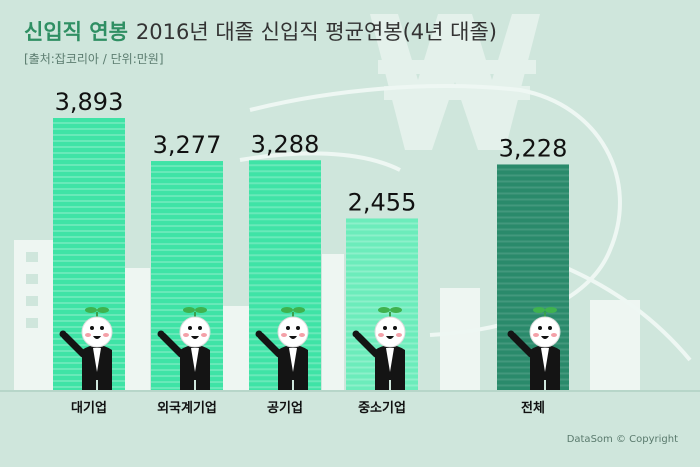  What do you see at coordinates (382, 408) in the screenshot?
I see `category-label-4: 중소기업` at bounding box center [382, 408].